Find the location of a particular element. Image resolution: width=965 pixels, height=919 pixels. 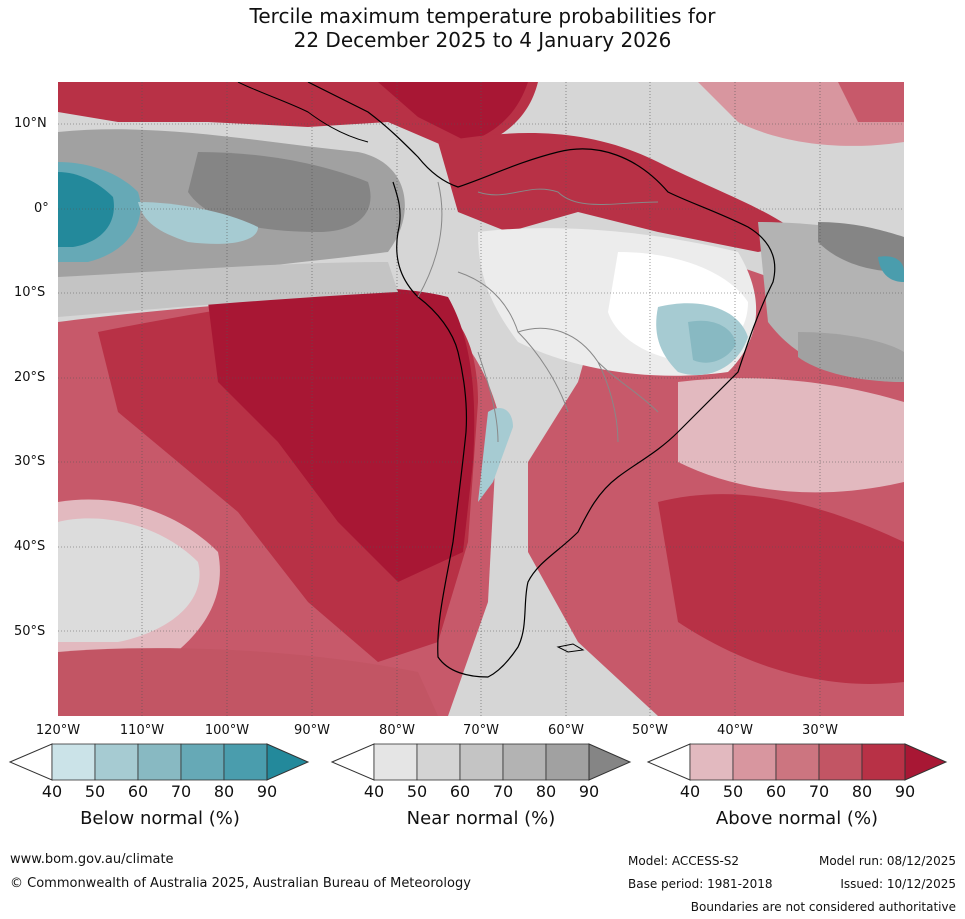

title-line-2: 22 December 2025 to 4 January 2026 is located at coordinates (482, 40).